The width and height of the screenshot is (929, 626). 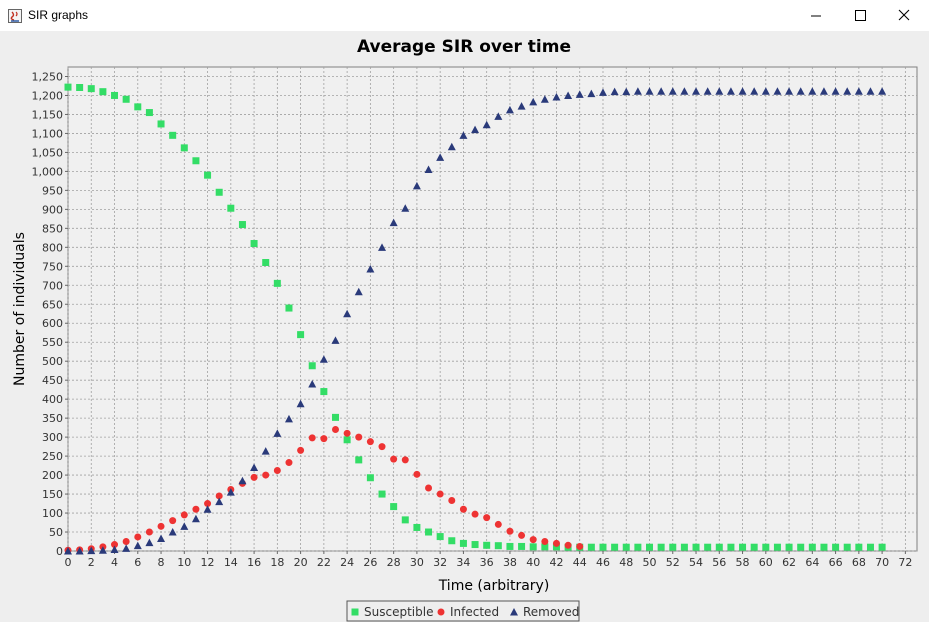 What do you see at coordinates (463, 611) in the screenshot?
I see `legend: Susceptible Infected Removed` at bounding box center [463, 611].